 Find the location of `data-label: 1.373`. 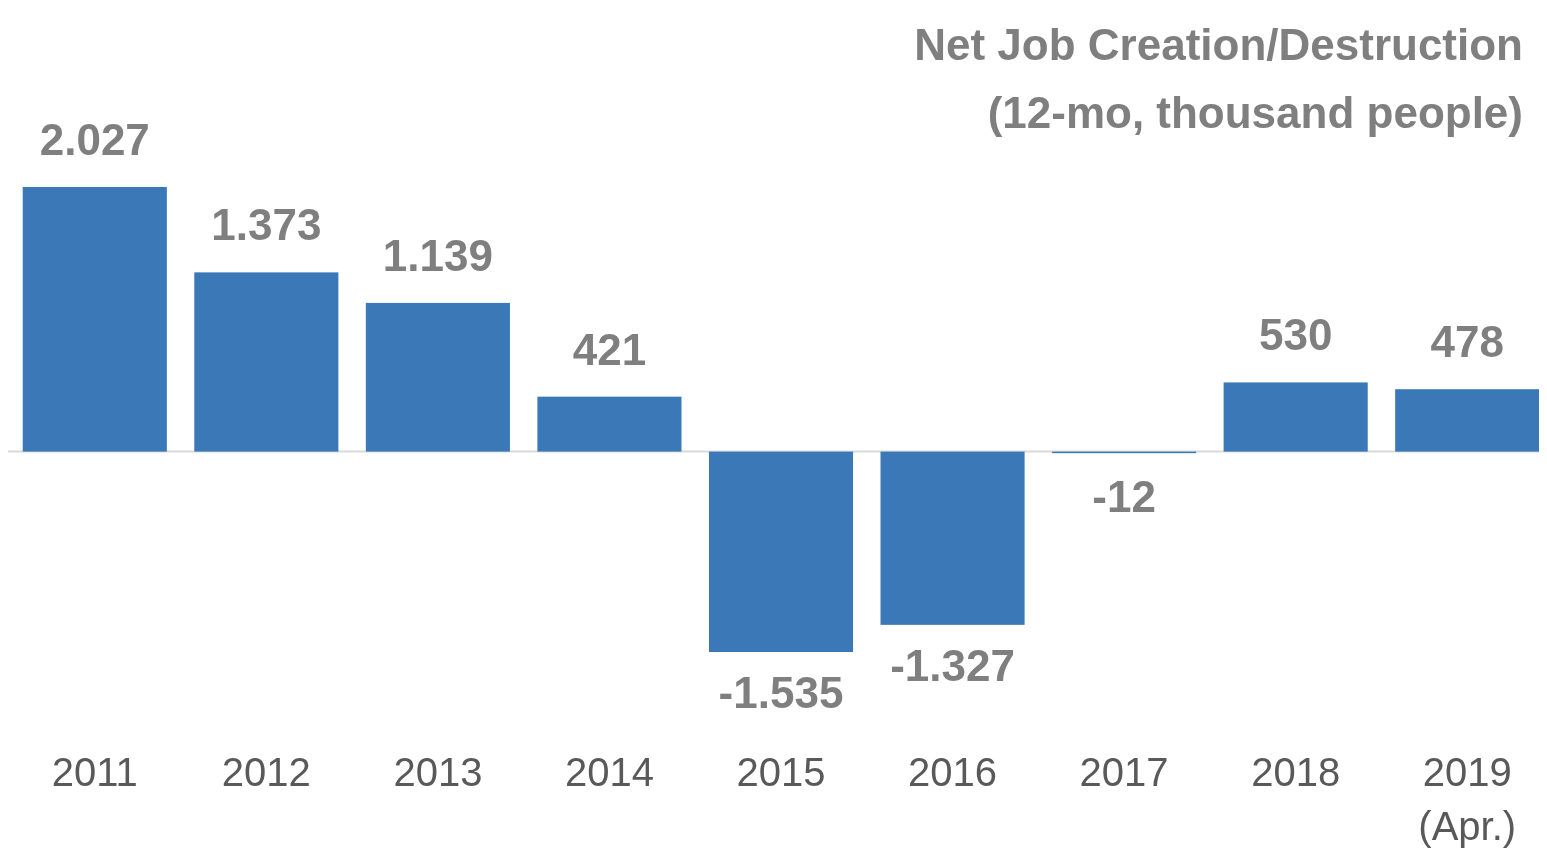

data-label: 1.373 is located at coordinates (266, 225).